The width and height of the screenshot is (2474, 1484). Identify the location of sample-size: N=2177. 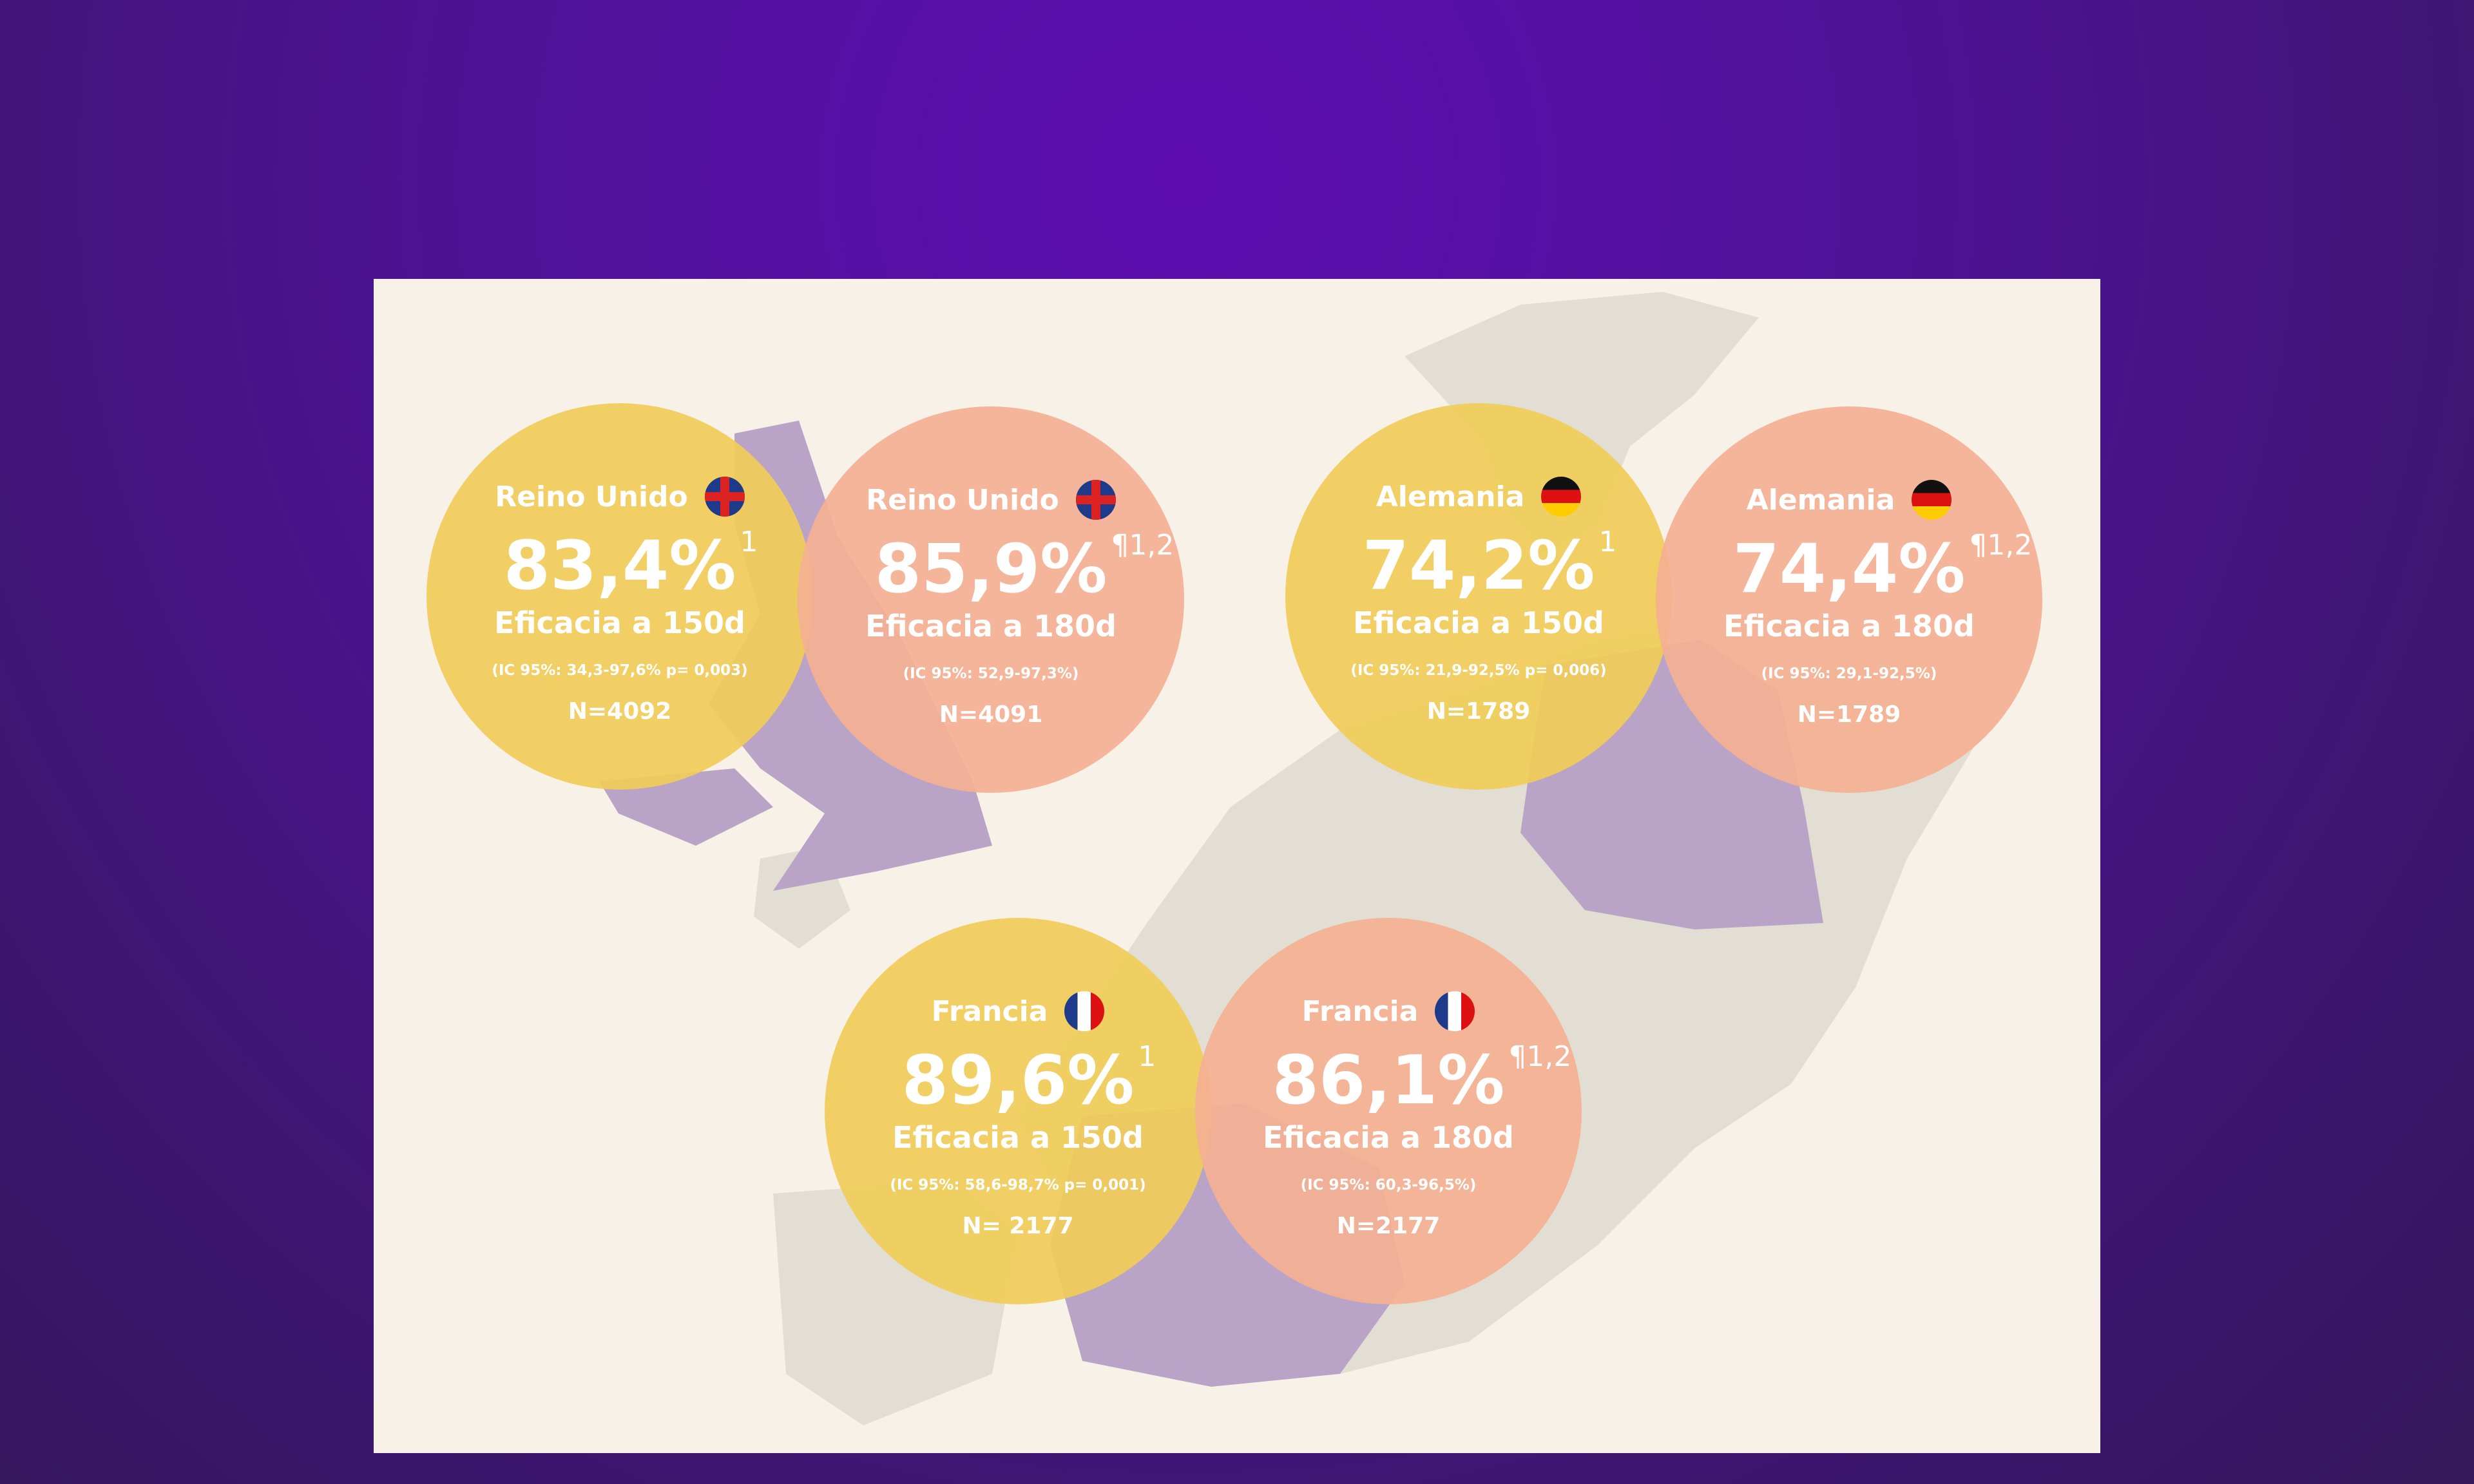
(1388, 1226).